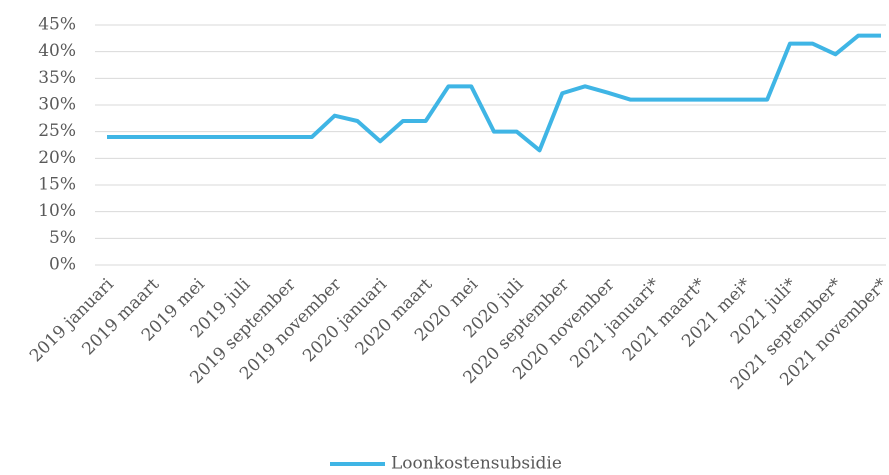 This screenshot has height=475, width=889. What do you see at coordinates (57, 185) in the screenshot?
I see `y-tick-label: 15%` at bounding box center [57, 185].